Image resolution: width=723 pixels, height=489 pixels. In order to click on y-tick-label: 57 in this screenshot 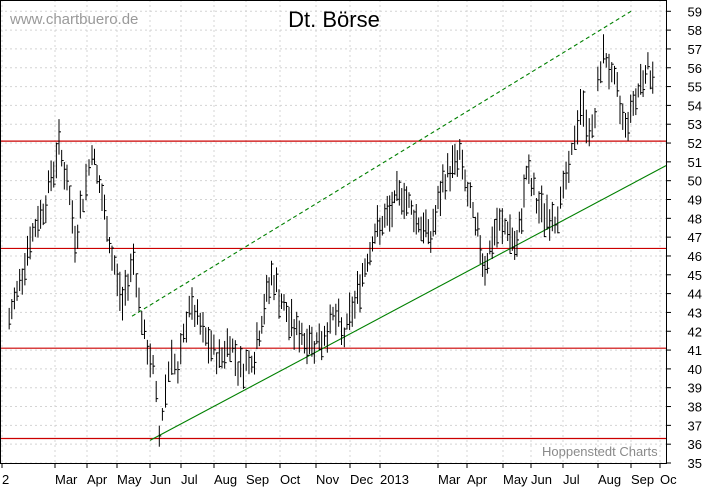, I will do `click(695, 49)`.